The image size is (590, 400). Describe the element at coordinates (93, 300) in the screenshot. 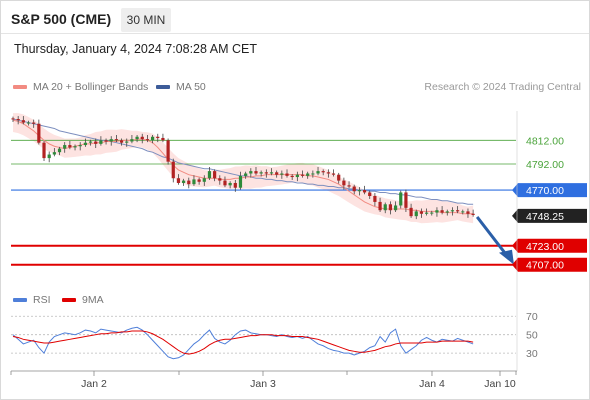

I see `rsi-ma-label: 9MA` at that location.